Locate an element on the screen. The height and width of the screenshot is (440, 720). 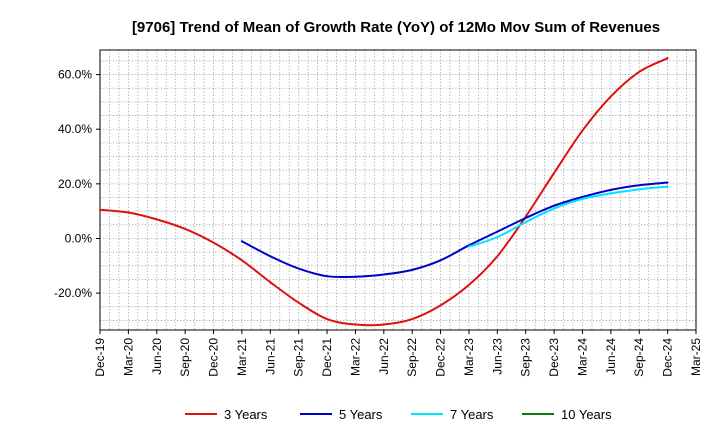
y-tick-label: 40.0% is located at coordinates (75, 129).